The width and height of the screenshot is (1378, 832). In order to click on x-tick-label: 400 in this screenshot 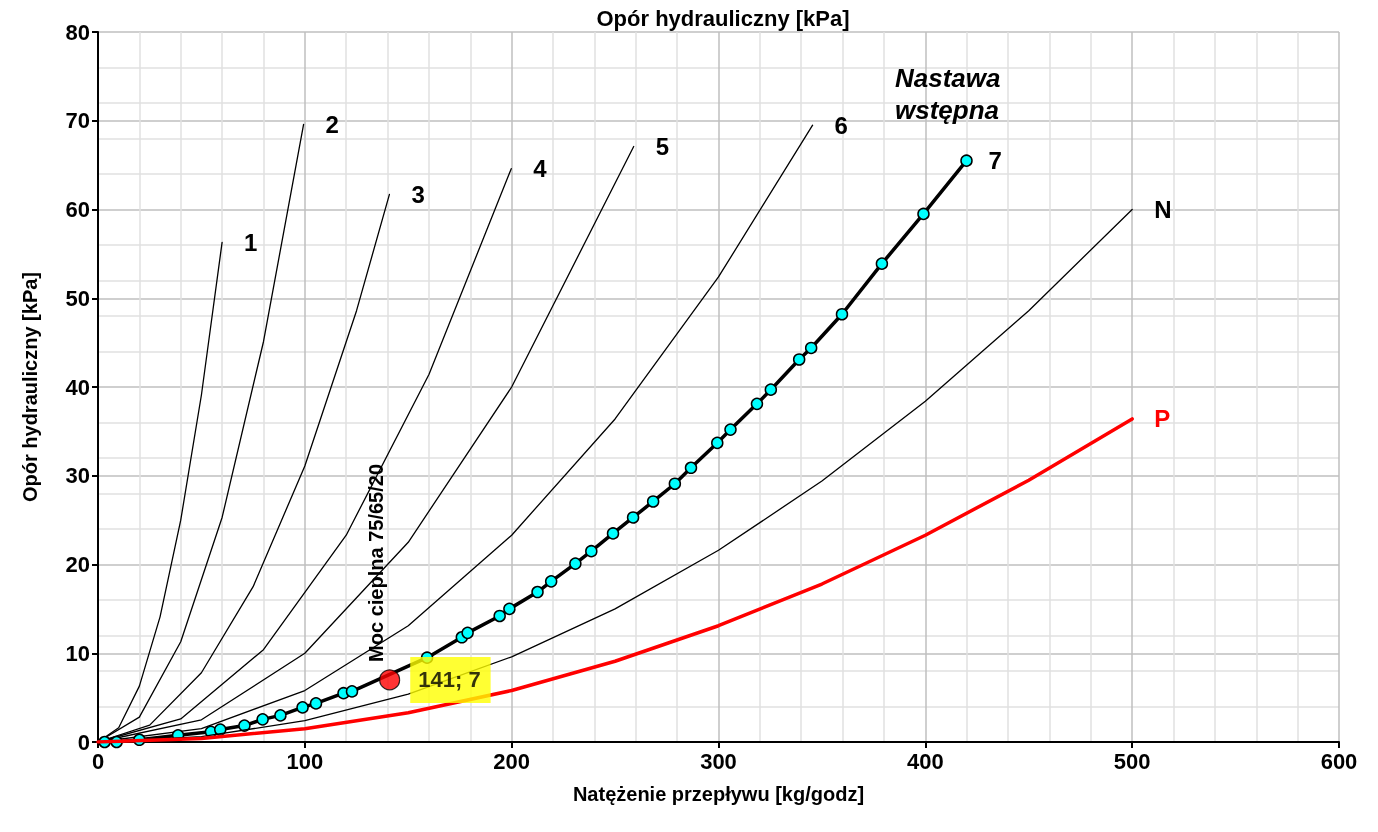, I will do `click(925, 761)`.